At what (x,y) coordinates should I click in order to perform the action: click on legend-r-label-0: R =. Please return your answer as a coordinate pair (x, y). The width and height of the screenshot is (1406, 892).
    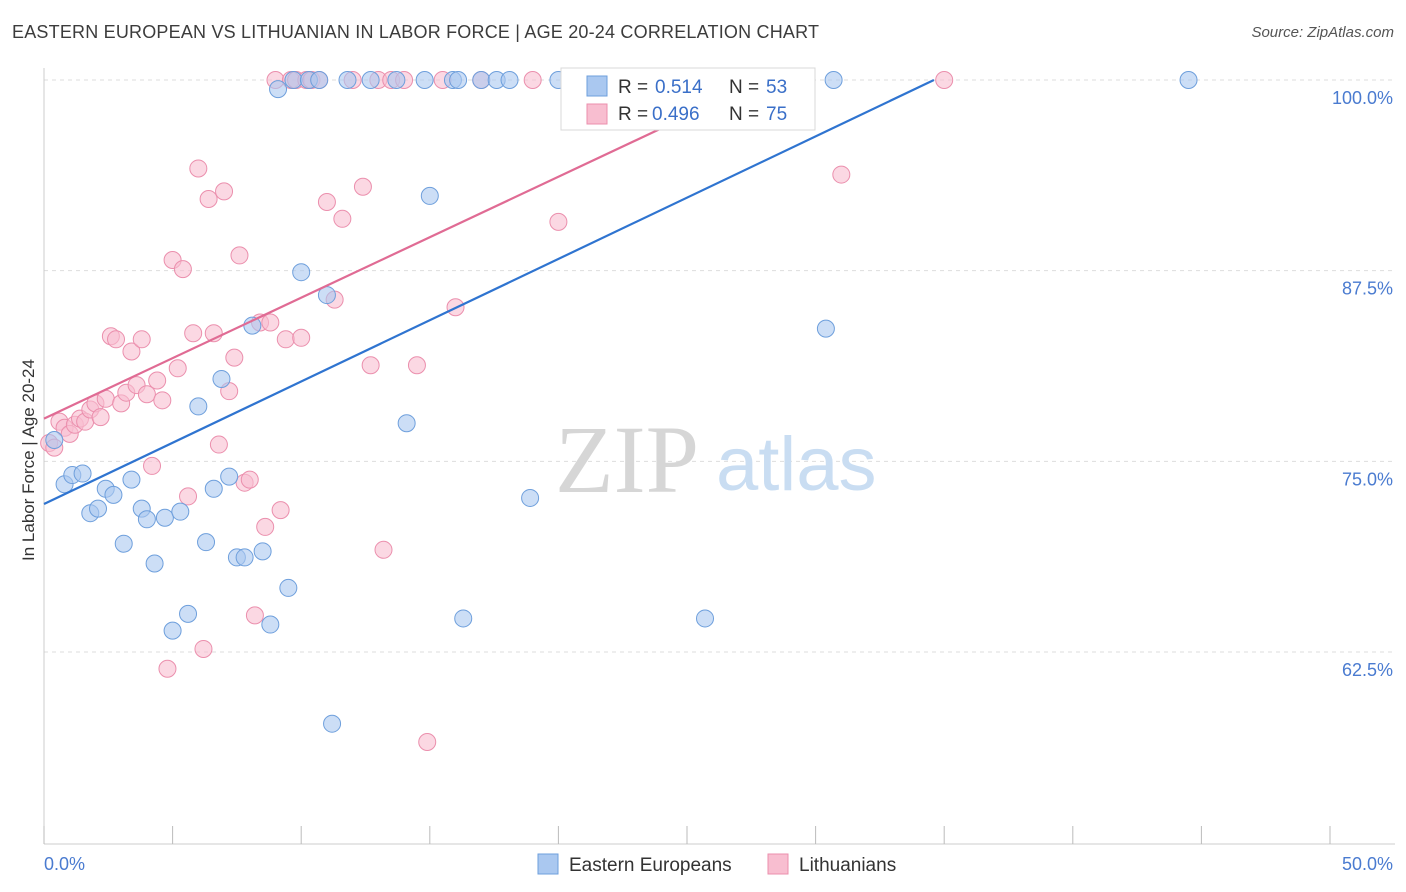
    Looking at the image, I should click on (633, 87).